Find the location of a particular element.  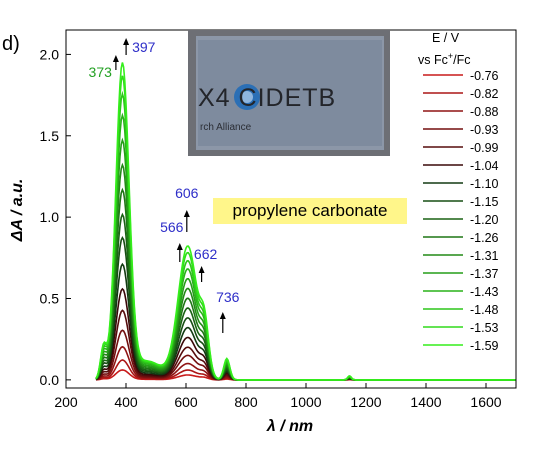

x-tick-label: 1200 is located at coordinates (365, 402).